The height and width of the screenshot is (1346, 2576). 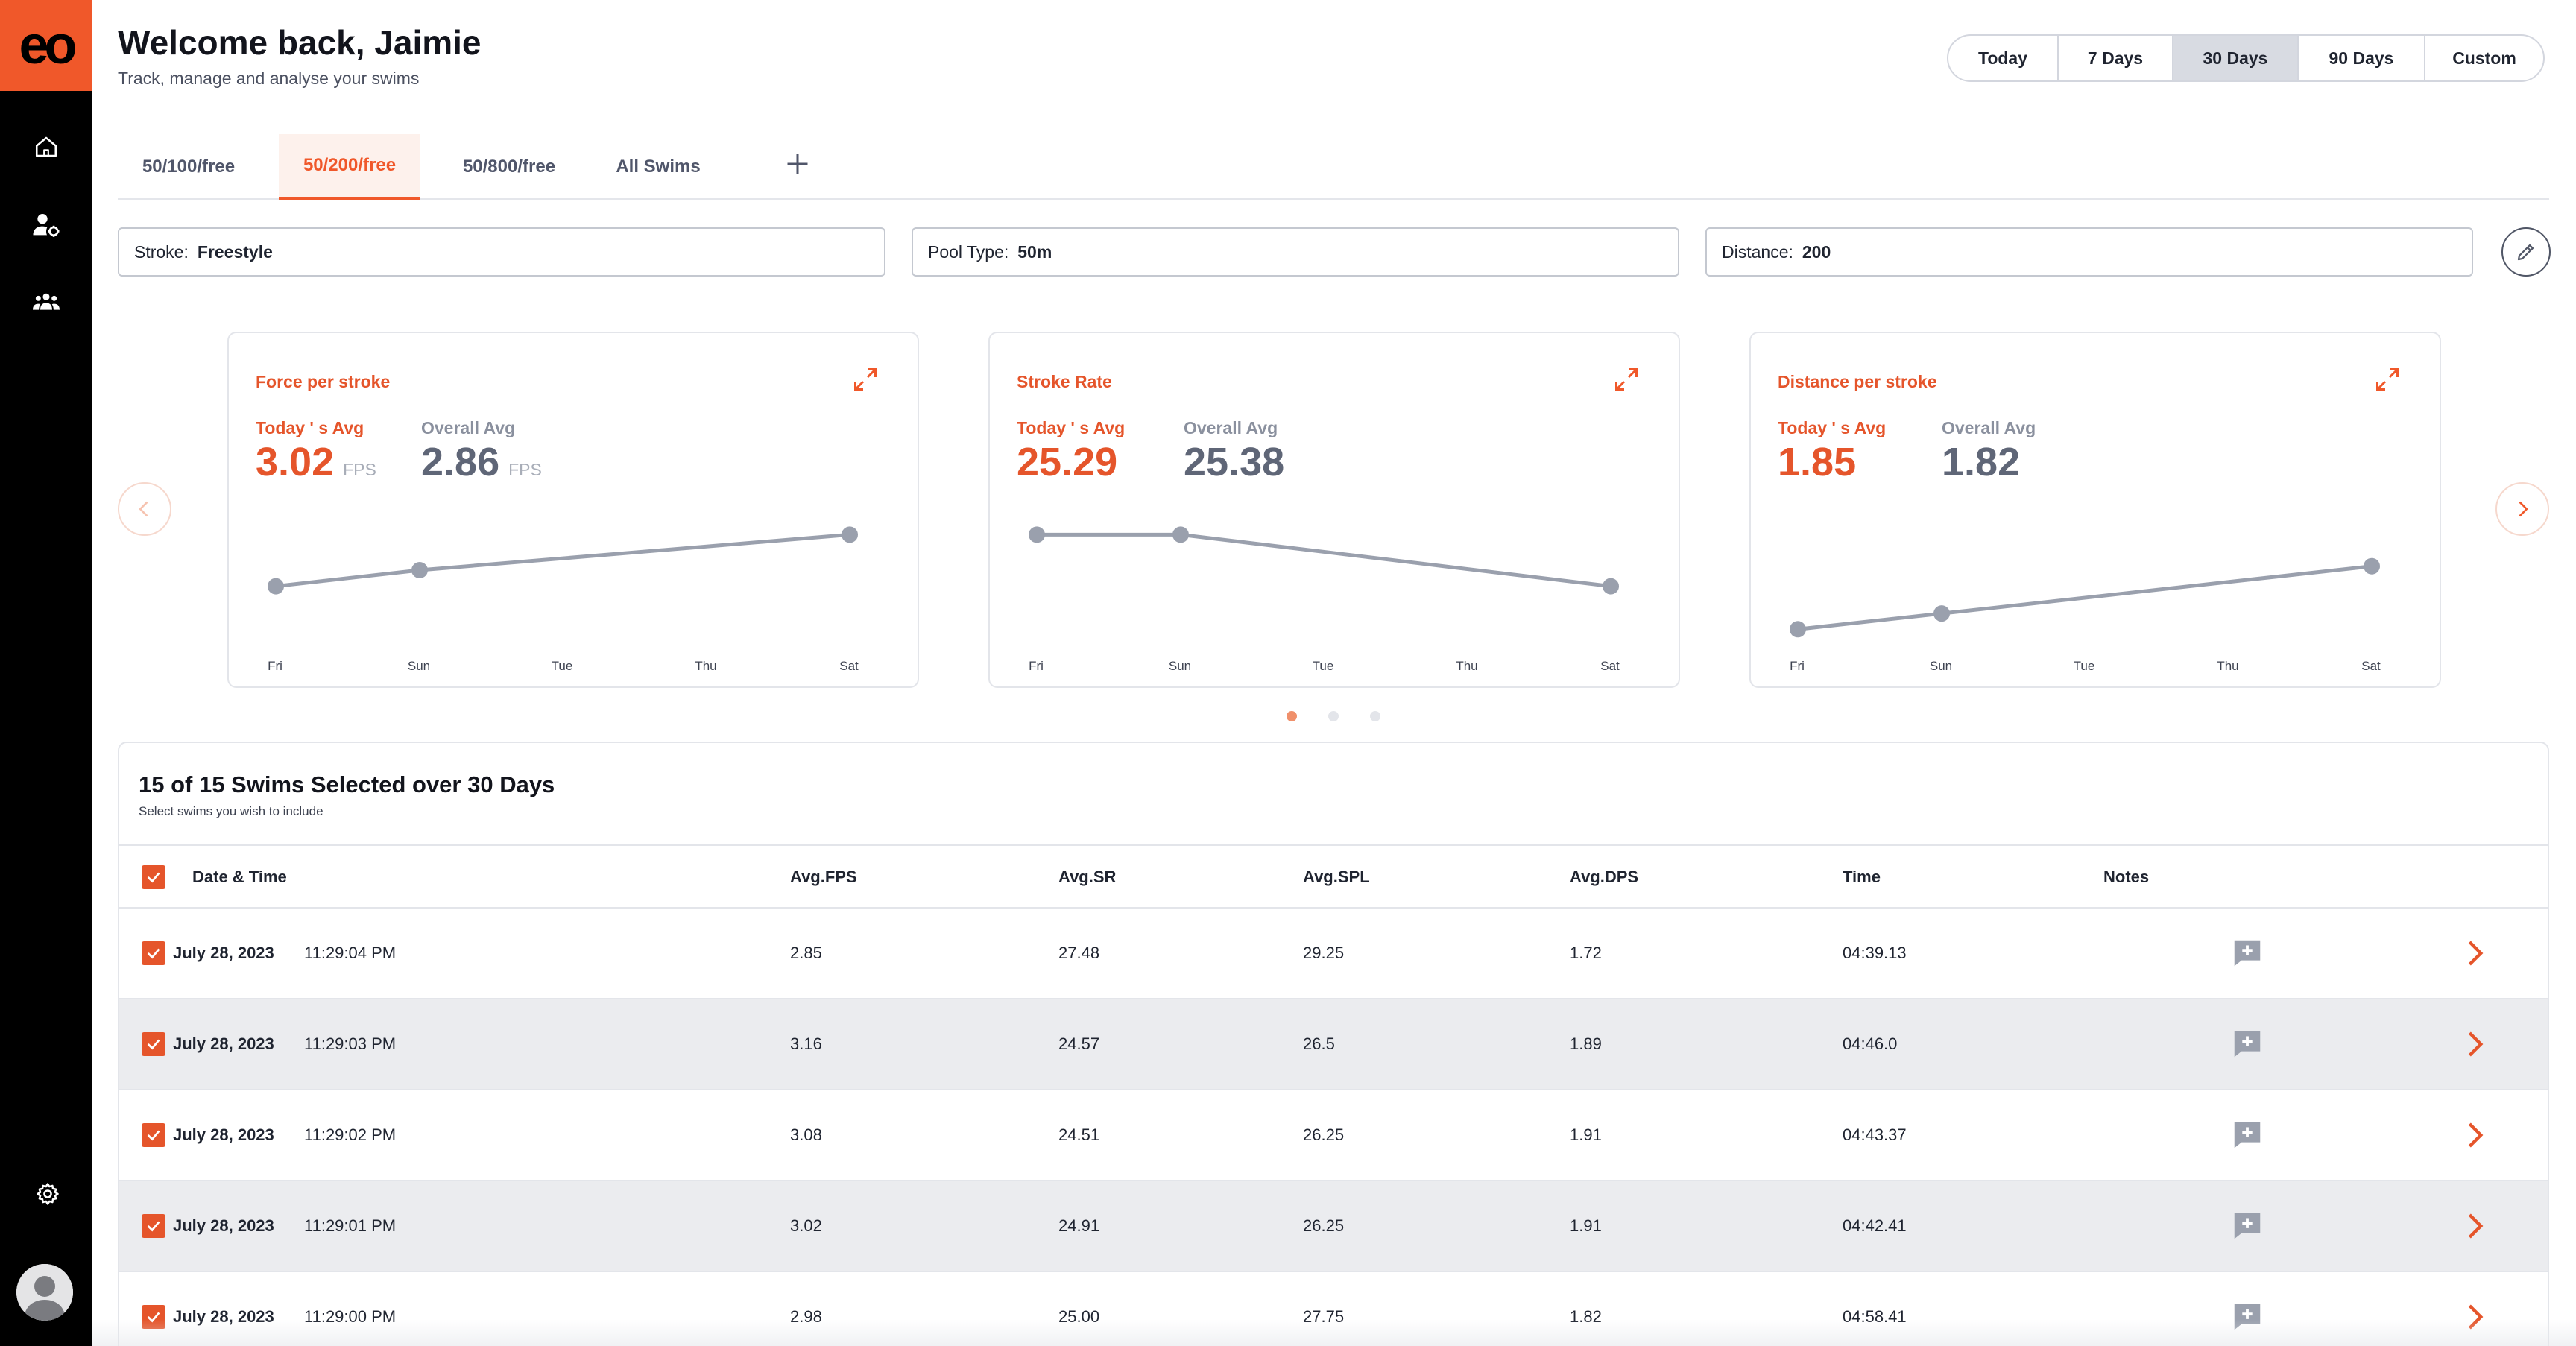 What do you see at coordinates (44, 1292) in the screenshot?
I see `avatar` at bounding box center [44, 1292].